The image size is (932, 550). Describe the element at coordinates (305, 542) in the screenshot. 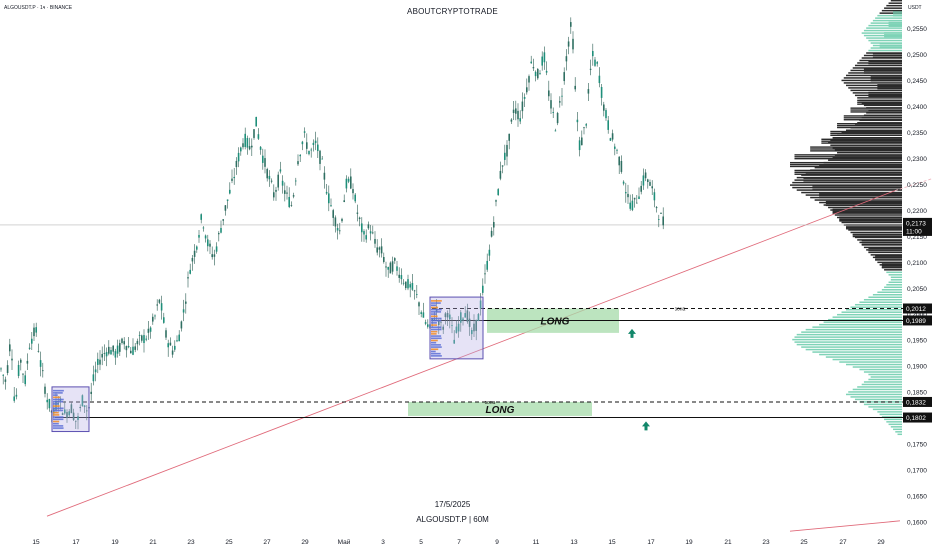

I see `time-tick-label: 29` at that location.